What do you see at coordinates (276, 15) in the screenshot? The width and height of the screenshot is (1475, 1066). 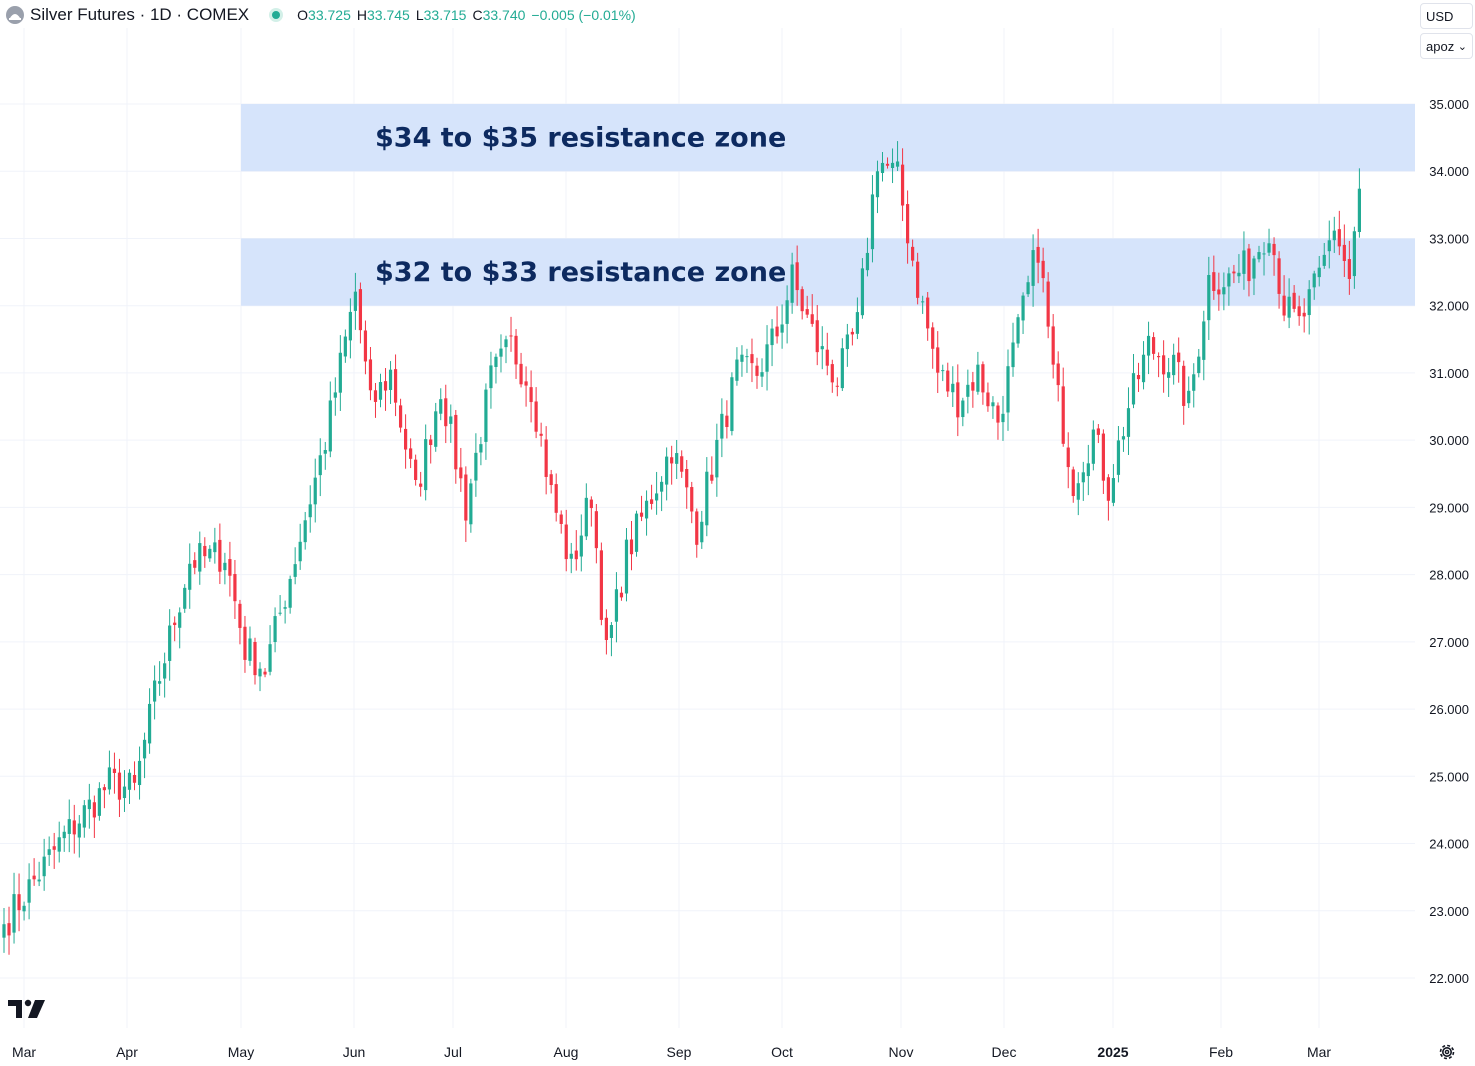 I see `market-status-dot-icon` at bounding box center [276, 15].